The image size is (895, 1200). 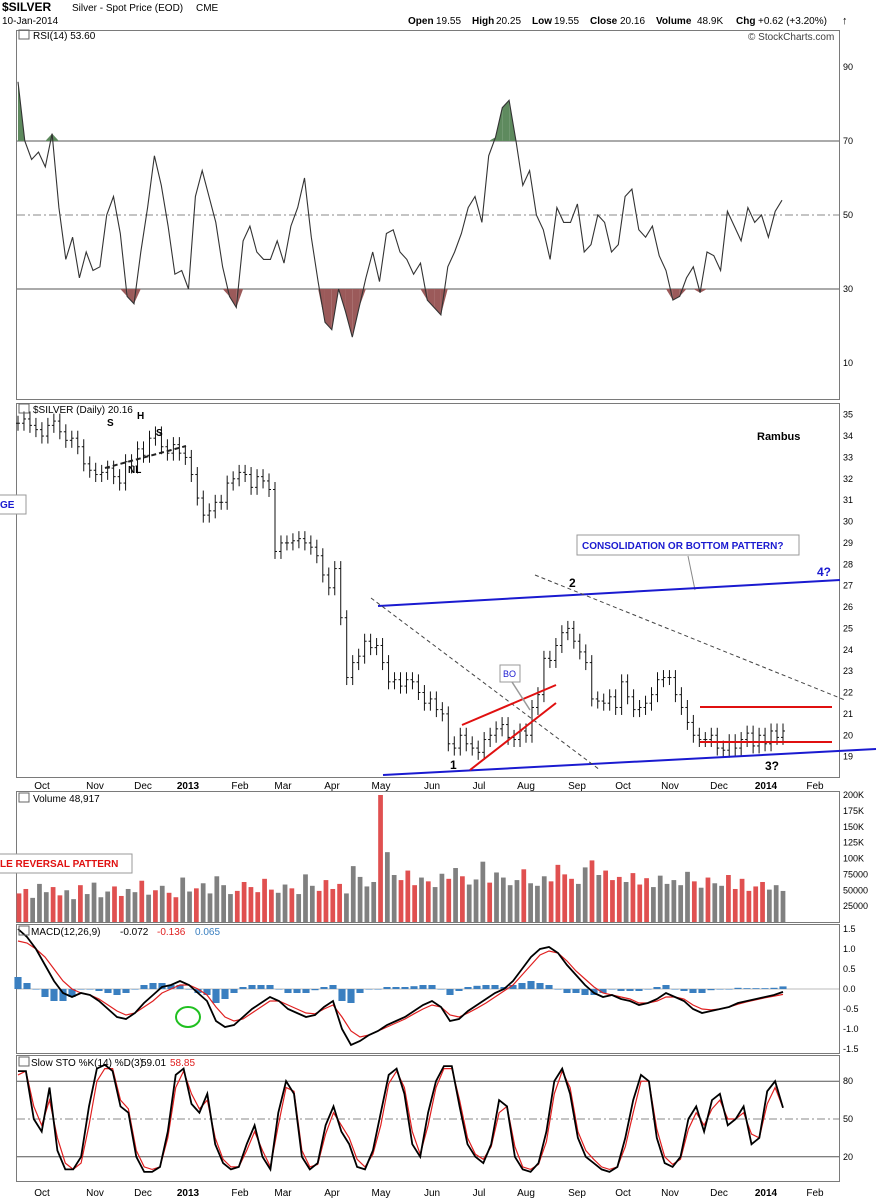 I want to click on point-3-label: 3?, so click(x=772, y=766).